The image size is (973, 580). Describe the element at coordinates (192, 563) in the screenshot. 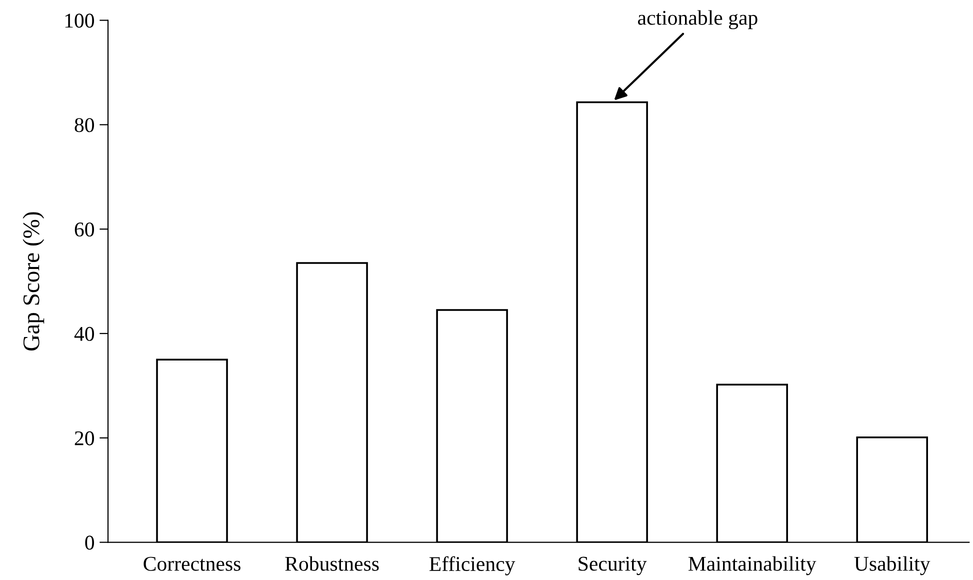

I see `x-tick-label: Correctness` at that location.